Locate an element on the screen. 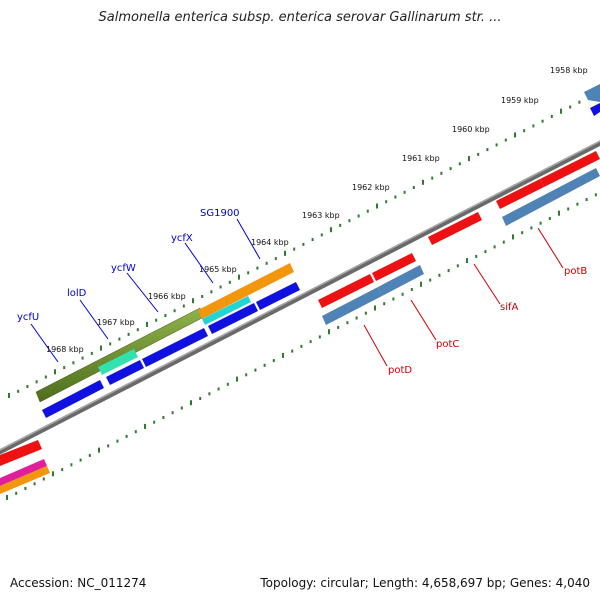 This screenshot has width=600, height=600. gene-mint is located at coordinates (118, 362).